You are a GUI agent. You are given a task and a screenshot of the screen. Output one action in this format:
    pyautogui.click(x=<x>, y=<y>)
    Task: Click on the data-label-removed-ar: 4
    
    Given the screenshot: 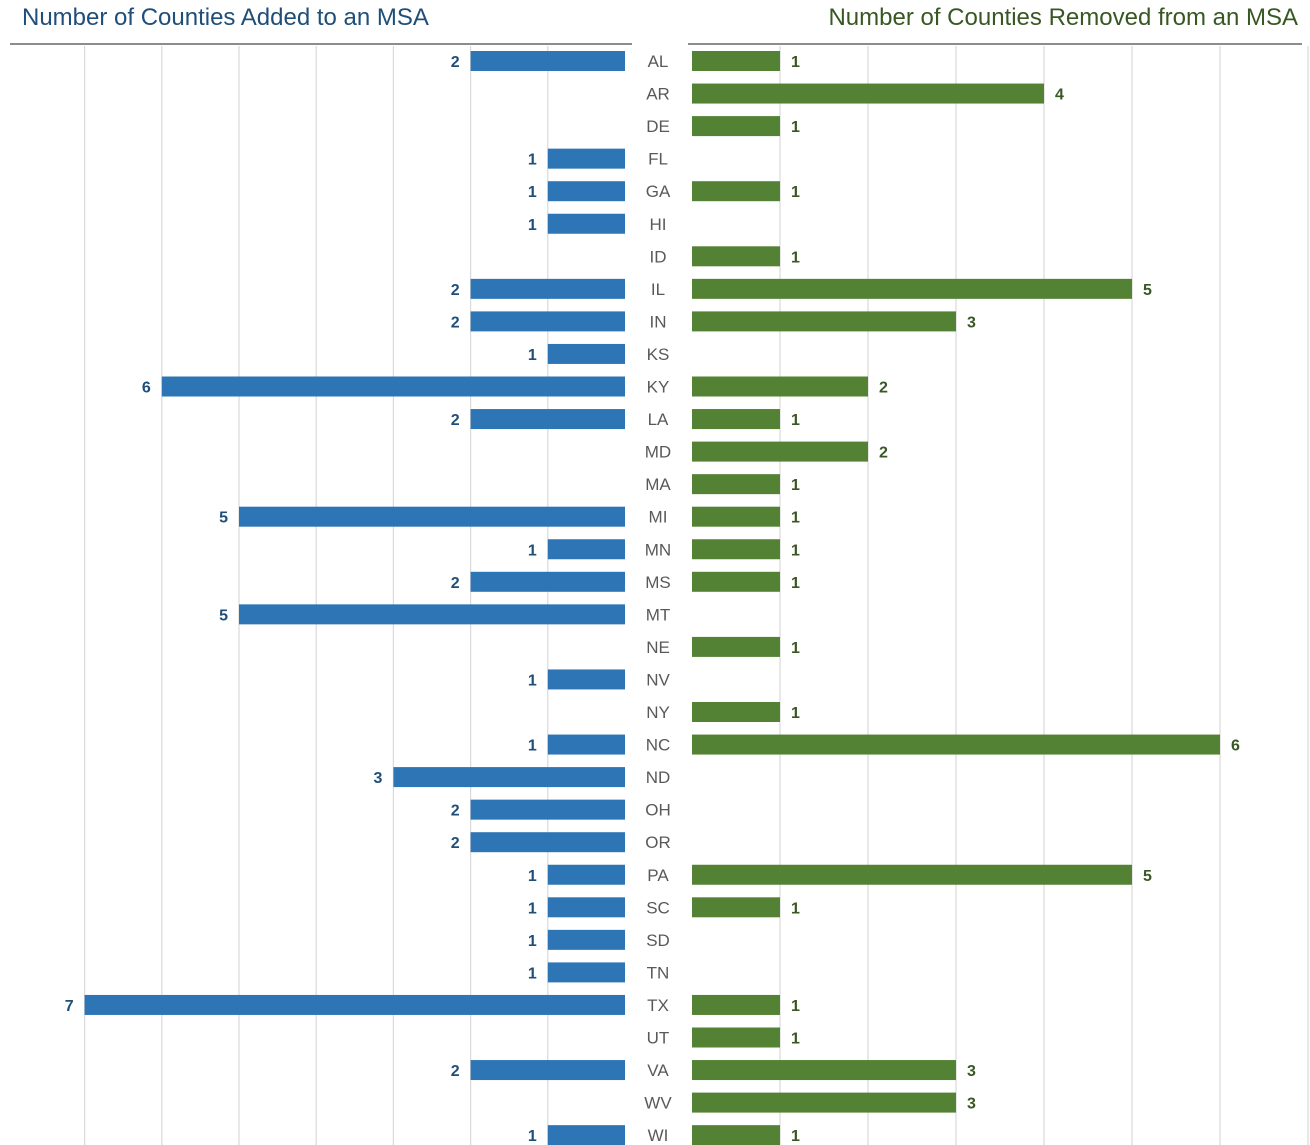 What is the action you would take?
    pyautogui.click(x=1059, y=95)
    